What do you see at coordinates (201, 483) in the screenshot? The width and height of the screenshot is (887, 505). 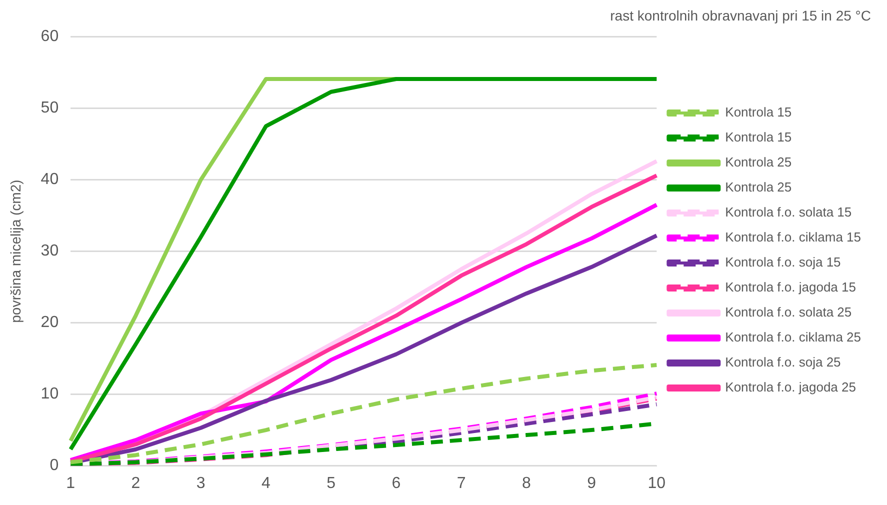 I see `x-tick-label: 3` at bounding box center [201, 483].